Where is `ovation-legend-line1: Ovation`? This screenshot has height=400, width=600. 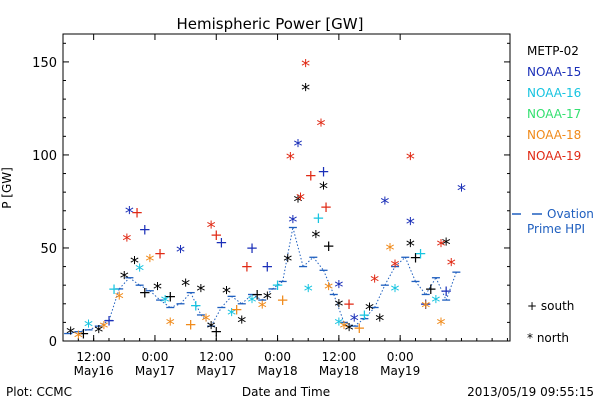
ovation-legend-line1: Ovation is located at coordinates (570, 214).